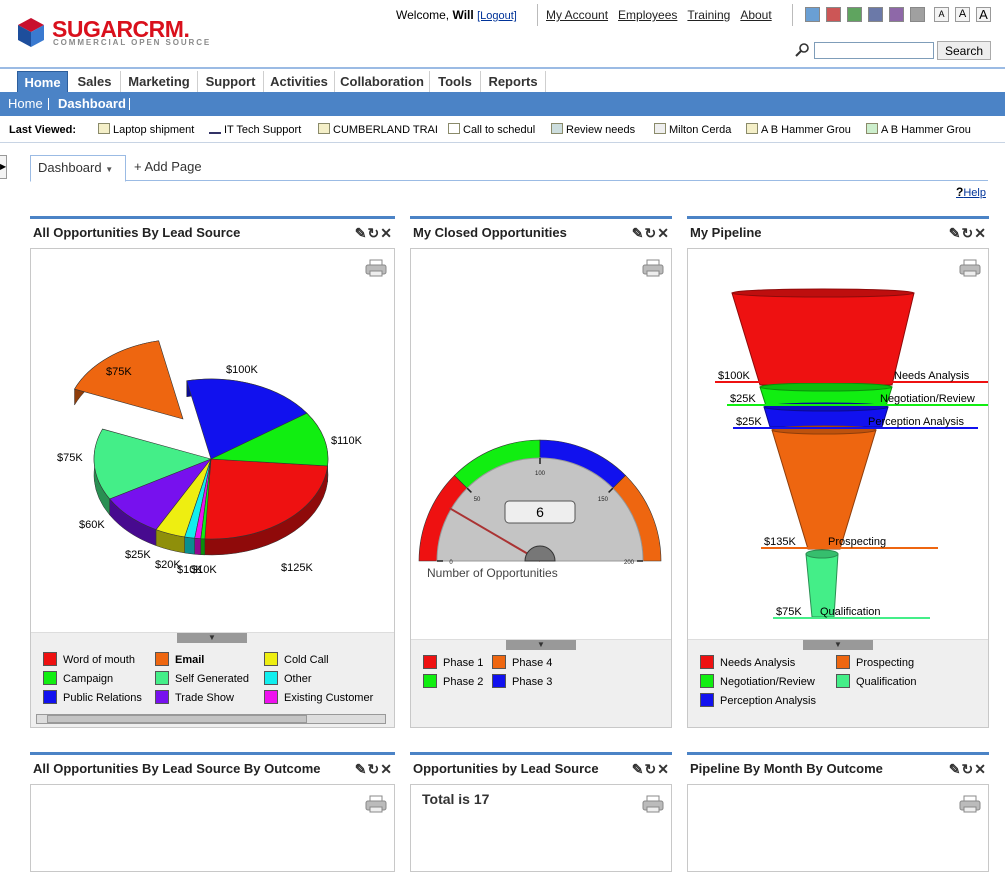 The image size is (1005, 872). Describe the element at coordinates (92, 103) in the screenshot. I see `subnav-dashboard: Dashboard` at that location.